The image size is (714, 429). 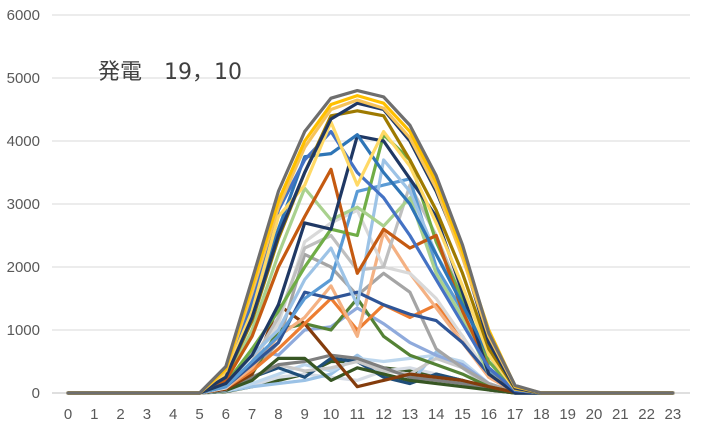 I want to click on x-tick-label: 16, so click(x=488, y=414).